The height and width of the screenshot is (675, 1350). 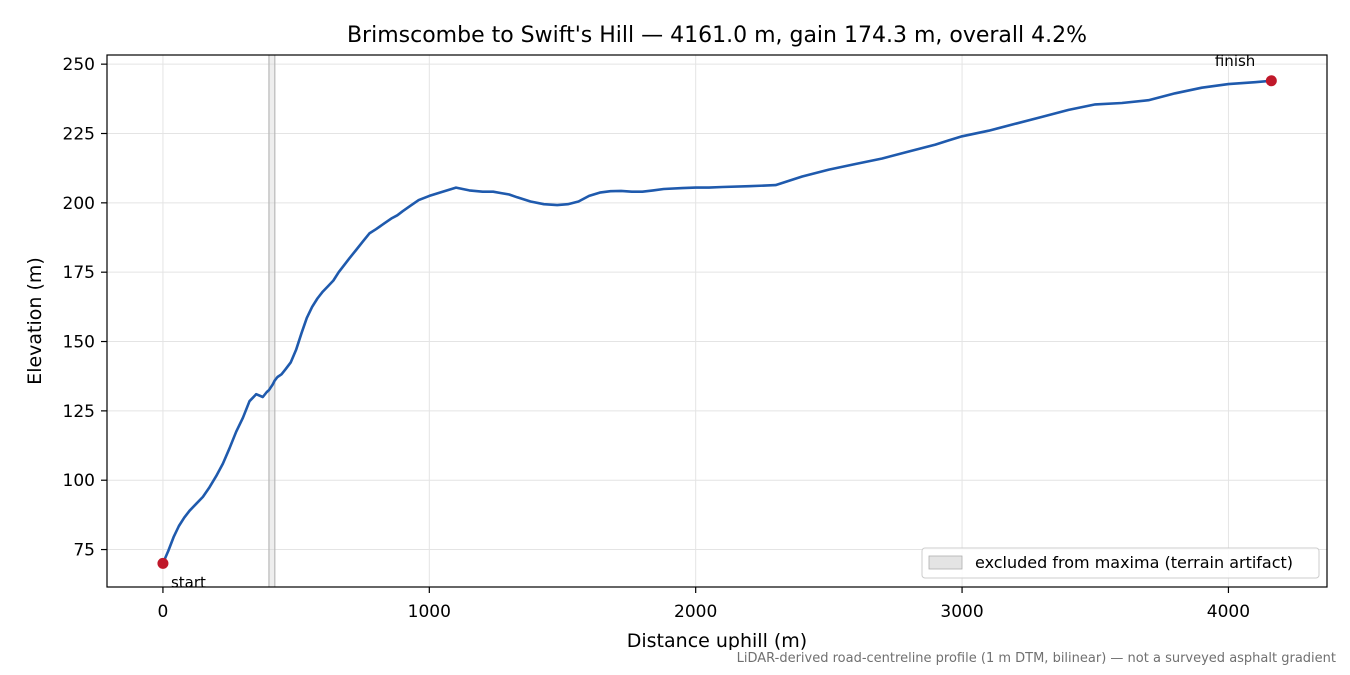 I want to click on legend: excluded from maxima (terrain artifact), so click(x=1120, y=563).